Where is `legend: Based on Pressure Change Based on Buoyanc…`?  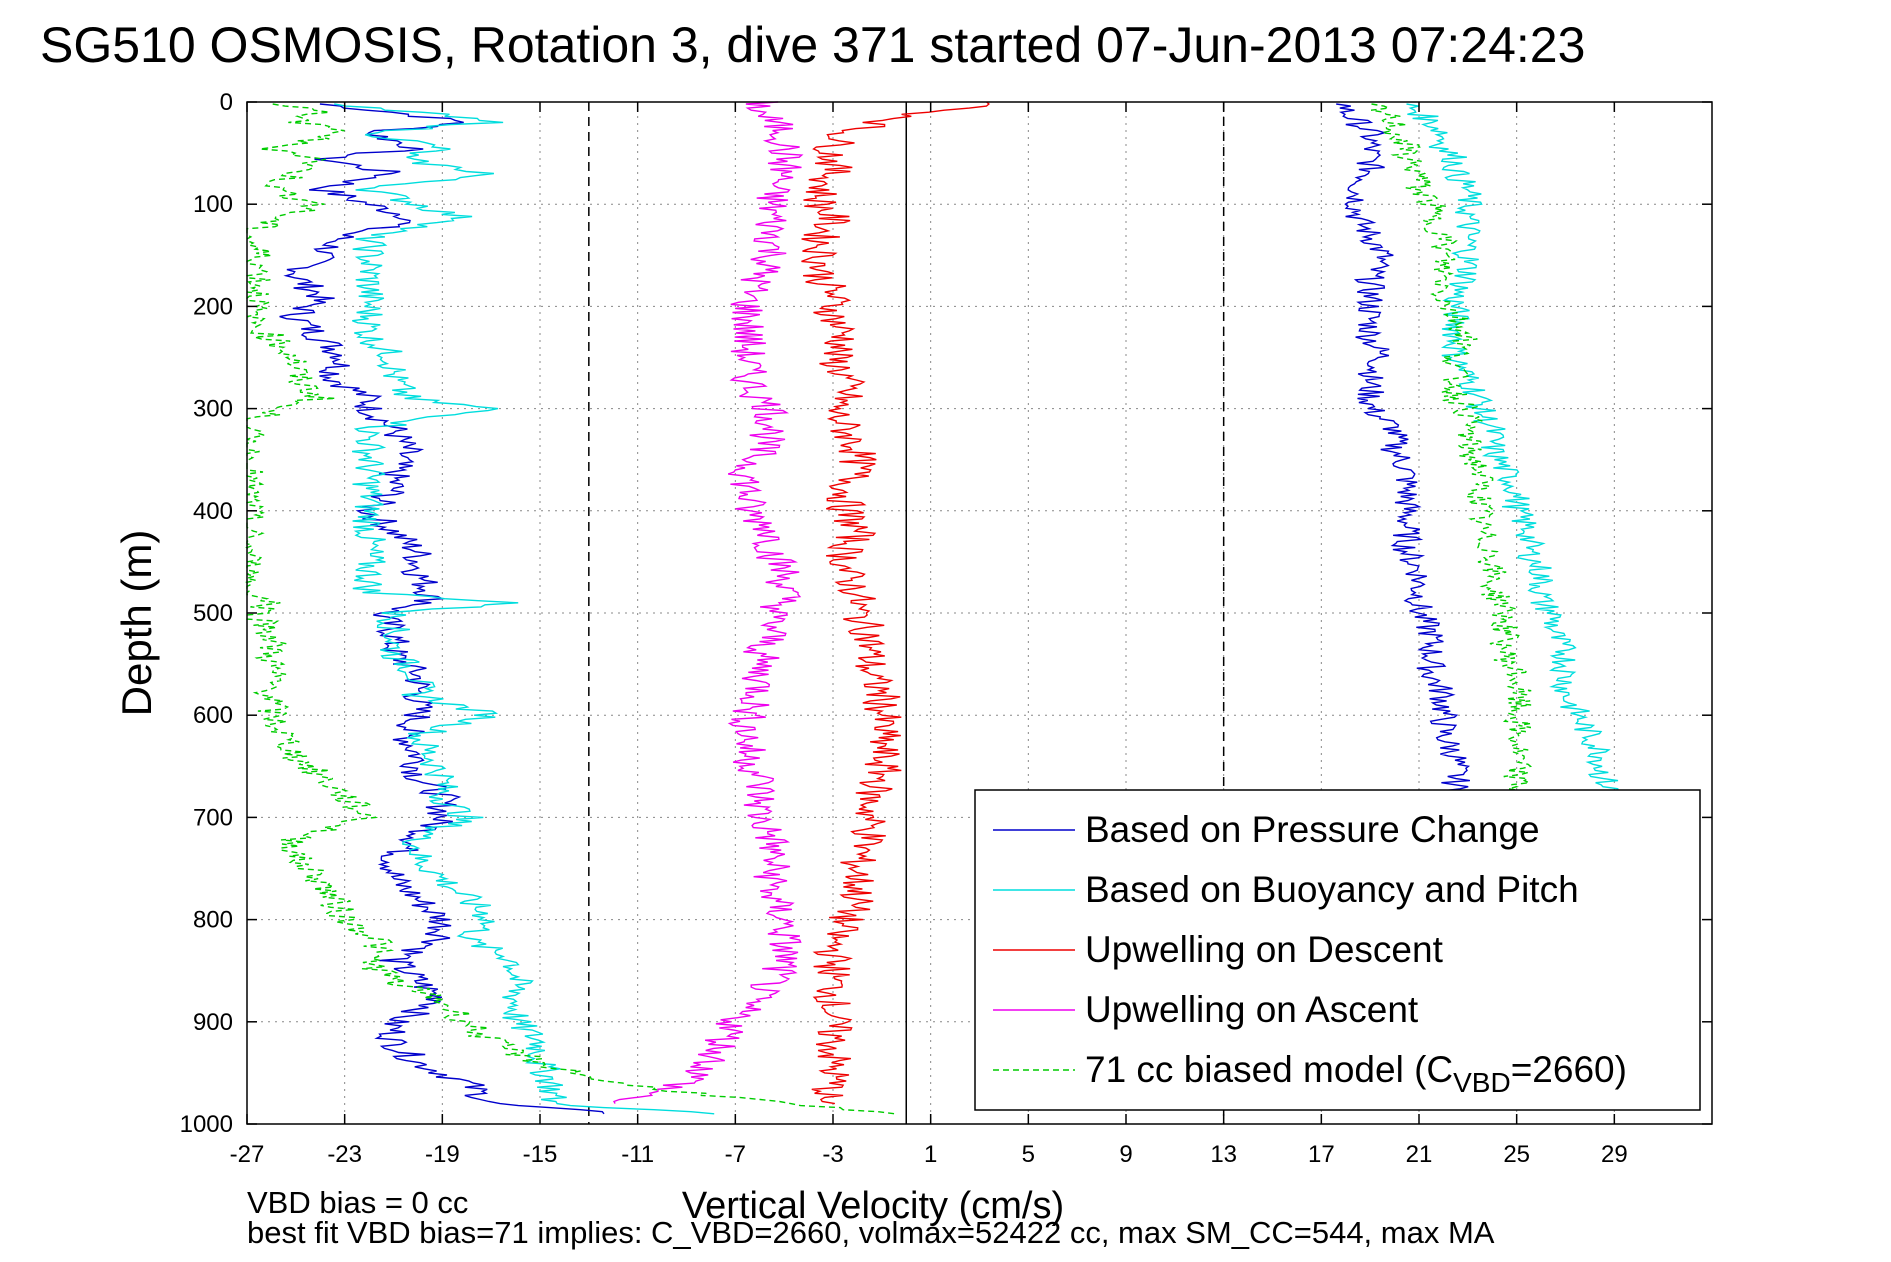
legend: Based on Pressure Change Based on Buoyanc… is located at coordinates (1337, 950).